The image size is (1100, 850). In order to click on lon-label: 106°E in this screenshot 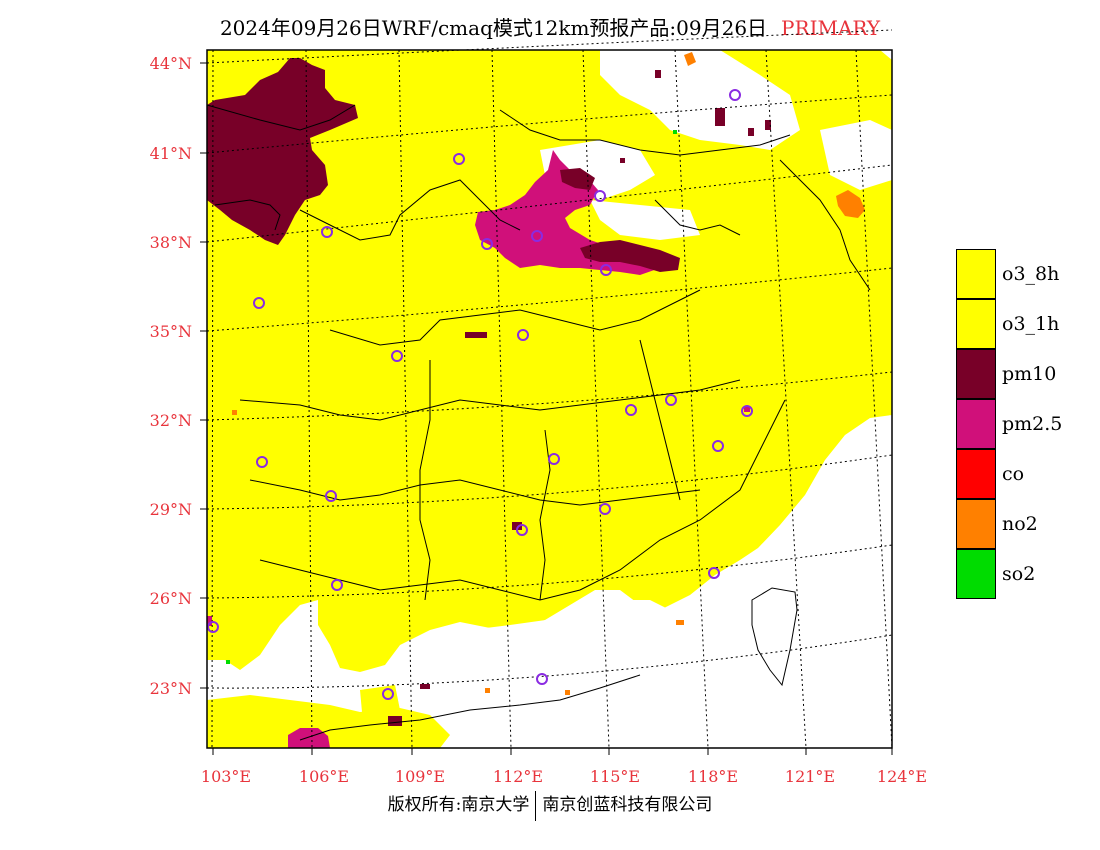, I will do `click(324, 776)`.